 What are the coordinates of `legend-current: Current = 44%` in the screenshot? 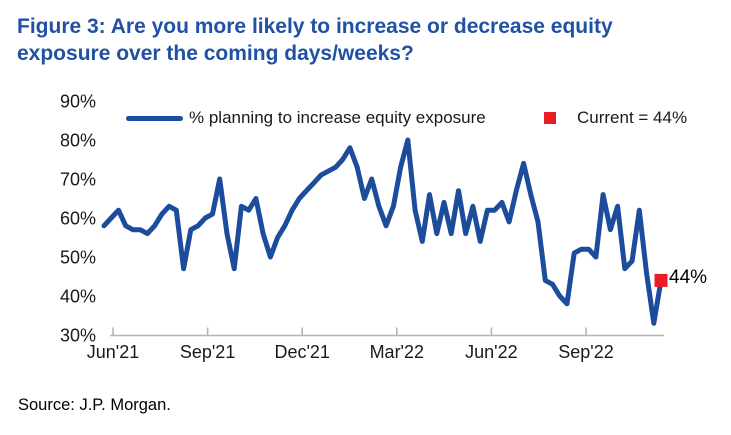 It's located at (616, 117).